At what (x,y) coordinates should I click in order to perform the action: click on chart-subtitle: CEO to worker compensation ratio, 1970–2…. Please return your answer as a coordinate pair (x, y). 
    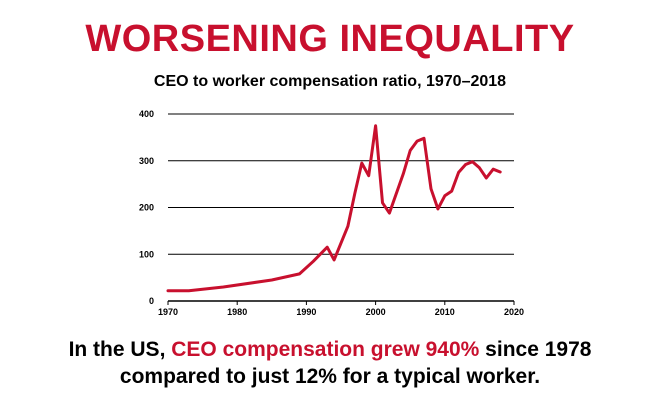
    Looking at the image, I should click on (330, 81).